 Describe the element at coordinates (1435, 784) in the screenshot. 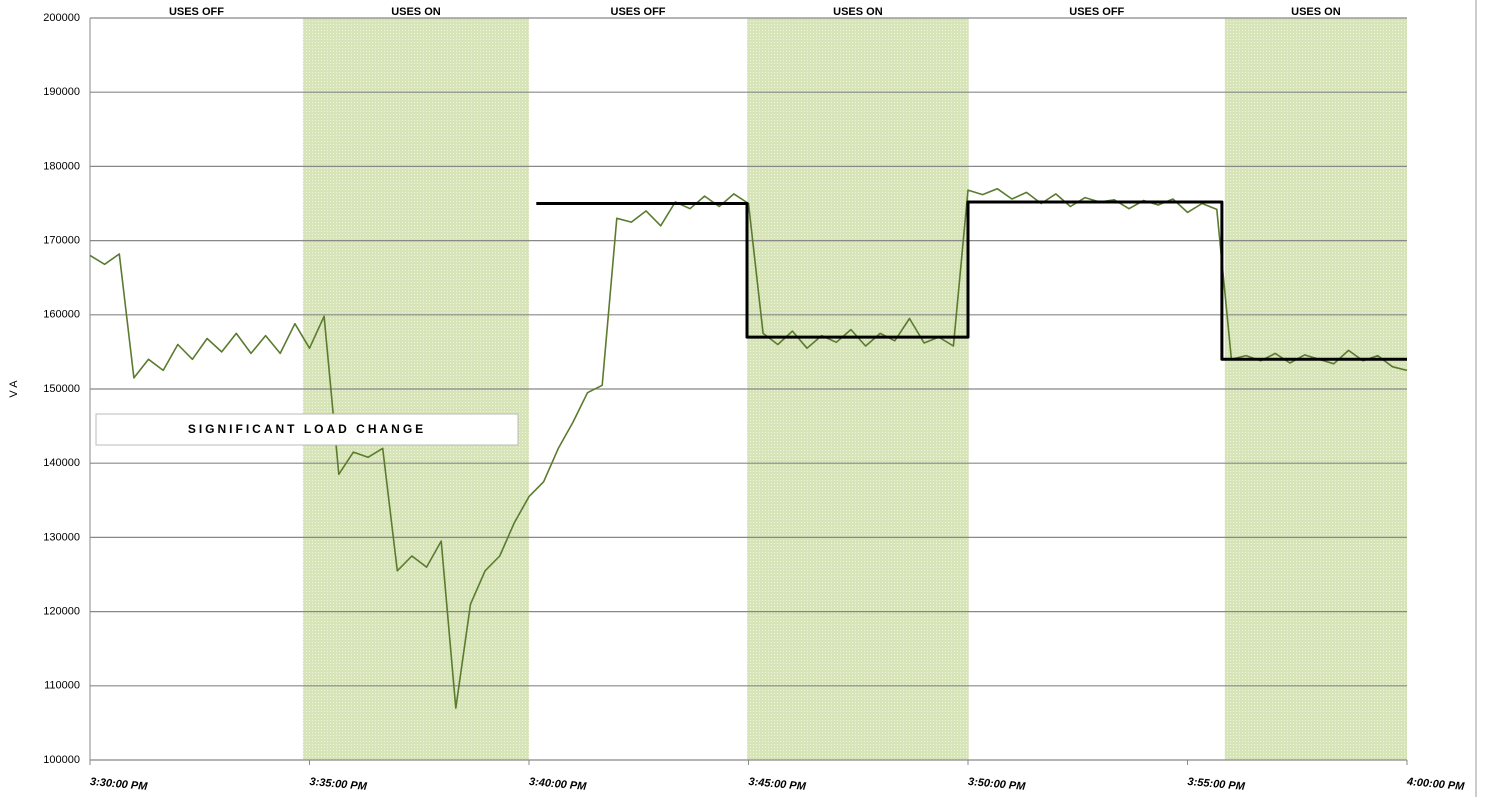

I see `x-tick-label: 4:00:00 PM` at that location.